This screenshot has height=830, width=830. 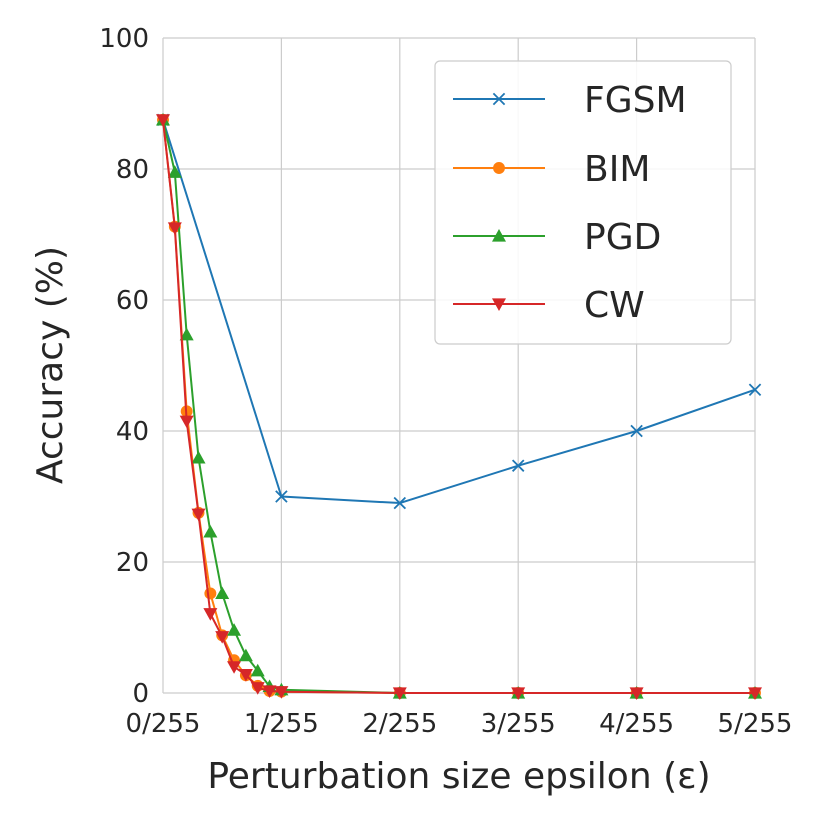 What do you see at coordinates (399, 724) in the screenshot?
I see `x-tick-label: 2/255` at bounding box center [399, 724].